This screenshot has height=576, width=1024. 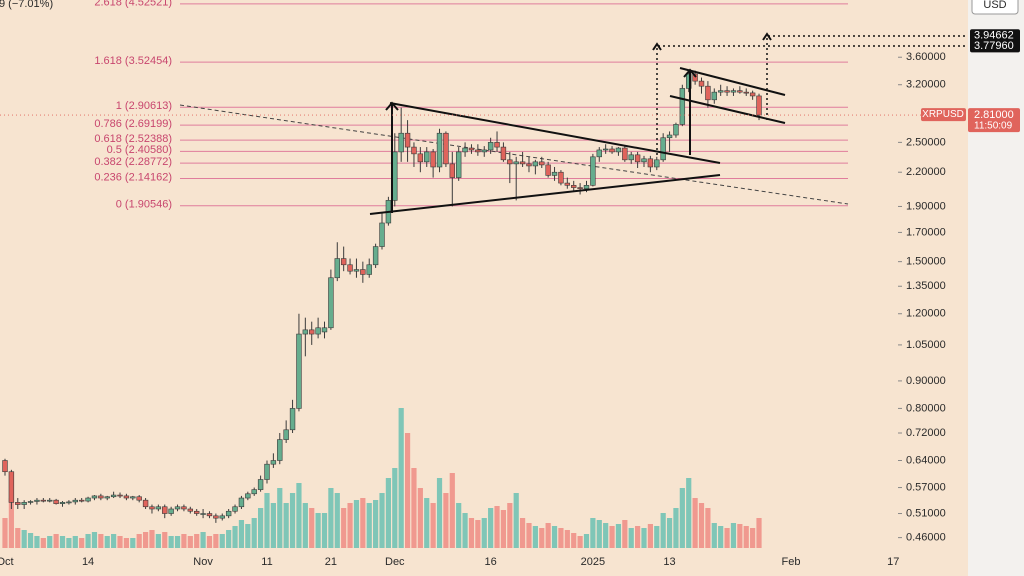 I want to click on y-tick-label: 1.50000, so click(x=926, y=262).